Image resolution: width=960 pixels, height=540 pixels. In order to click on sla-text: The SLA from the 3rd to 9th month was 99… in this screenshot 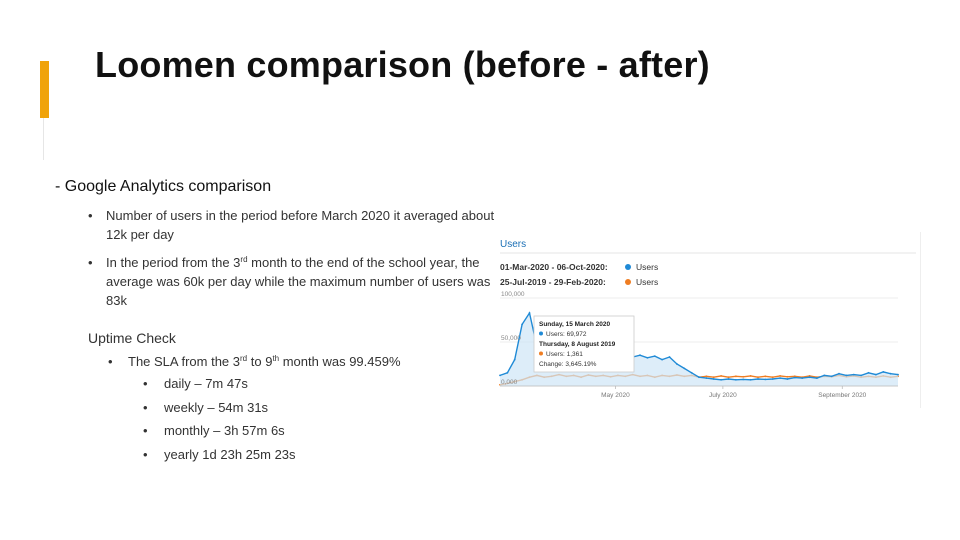, I will do `click(264, 361)`.